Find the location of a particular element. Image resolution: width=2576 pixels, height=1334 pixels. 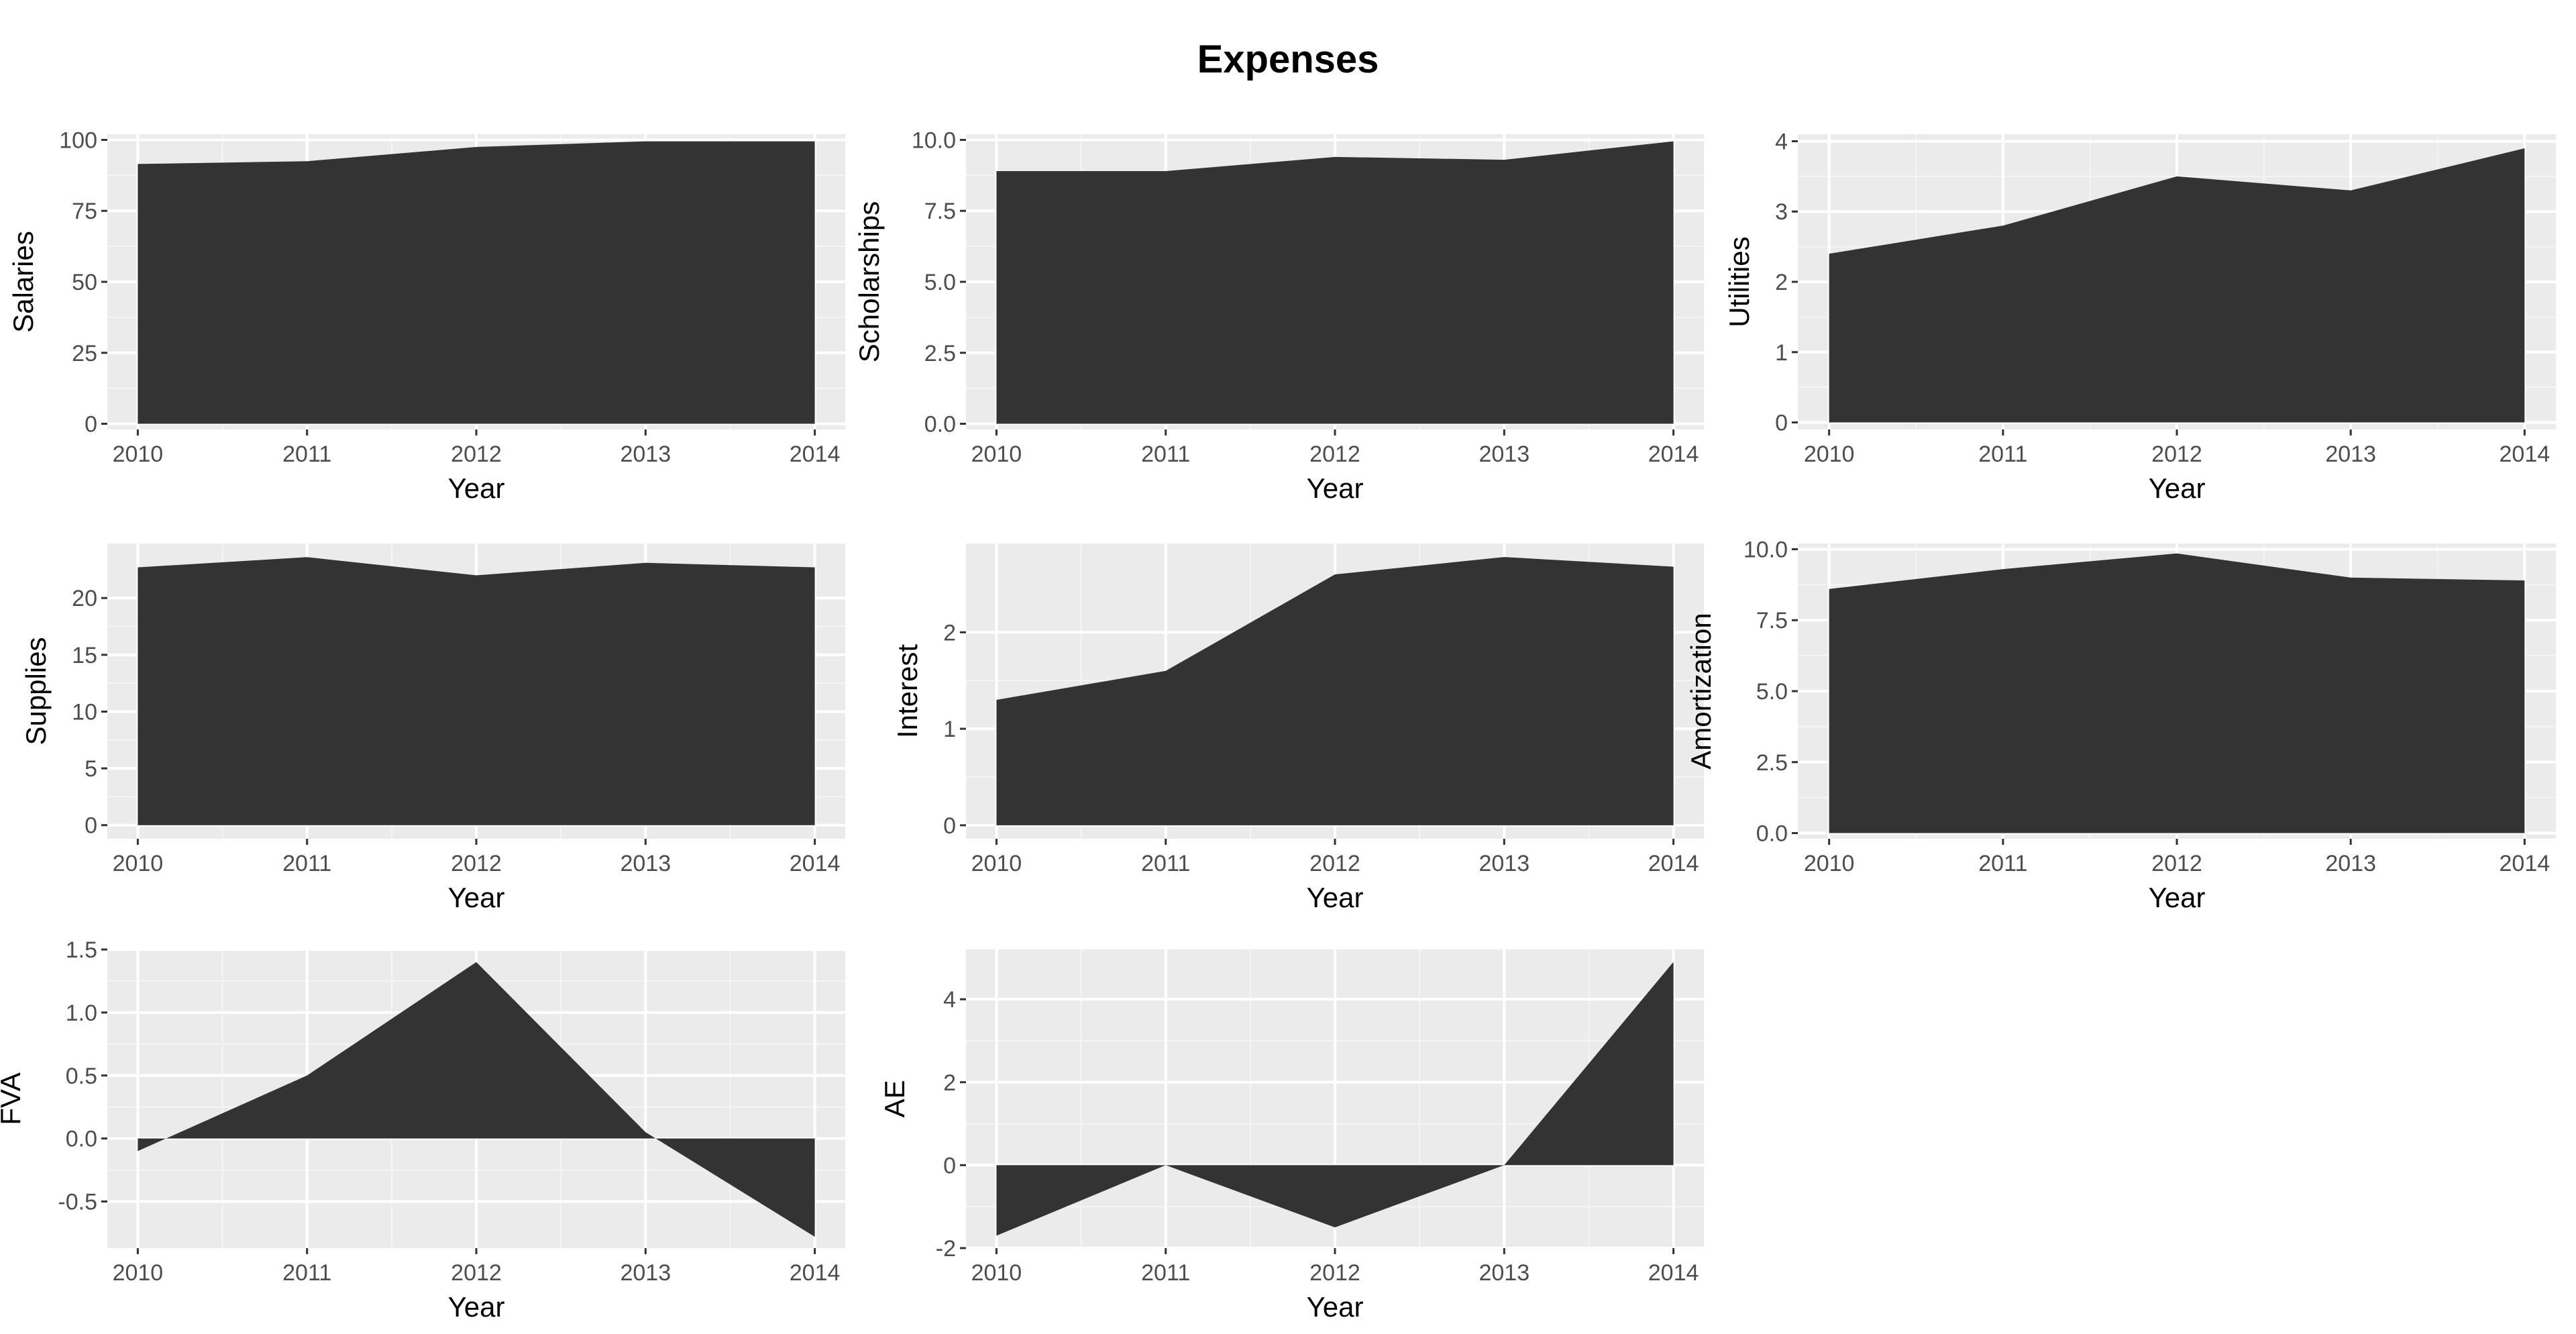

salaries-y-tick-label: 75 is located at coordinates (84, 211).